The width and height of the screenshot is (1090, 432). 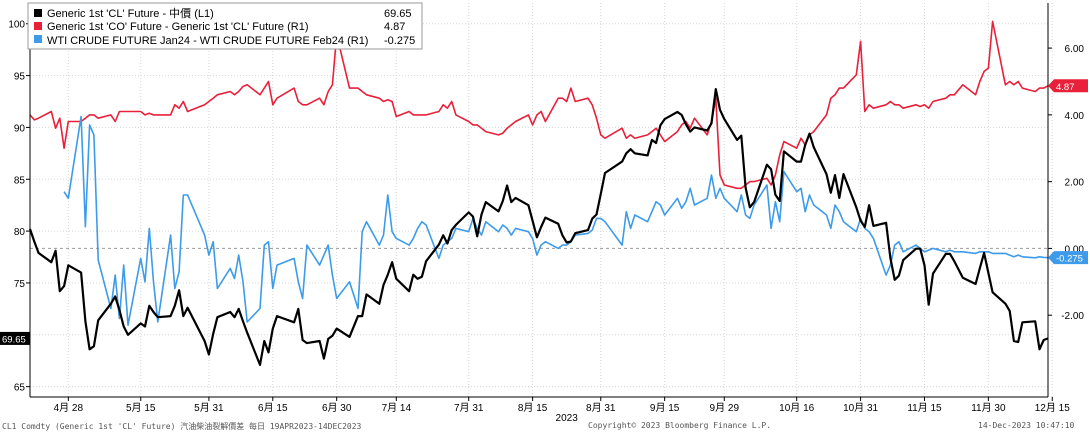 I want to click on x-tick-label: 4月 28, so click(x=69, y=408).